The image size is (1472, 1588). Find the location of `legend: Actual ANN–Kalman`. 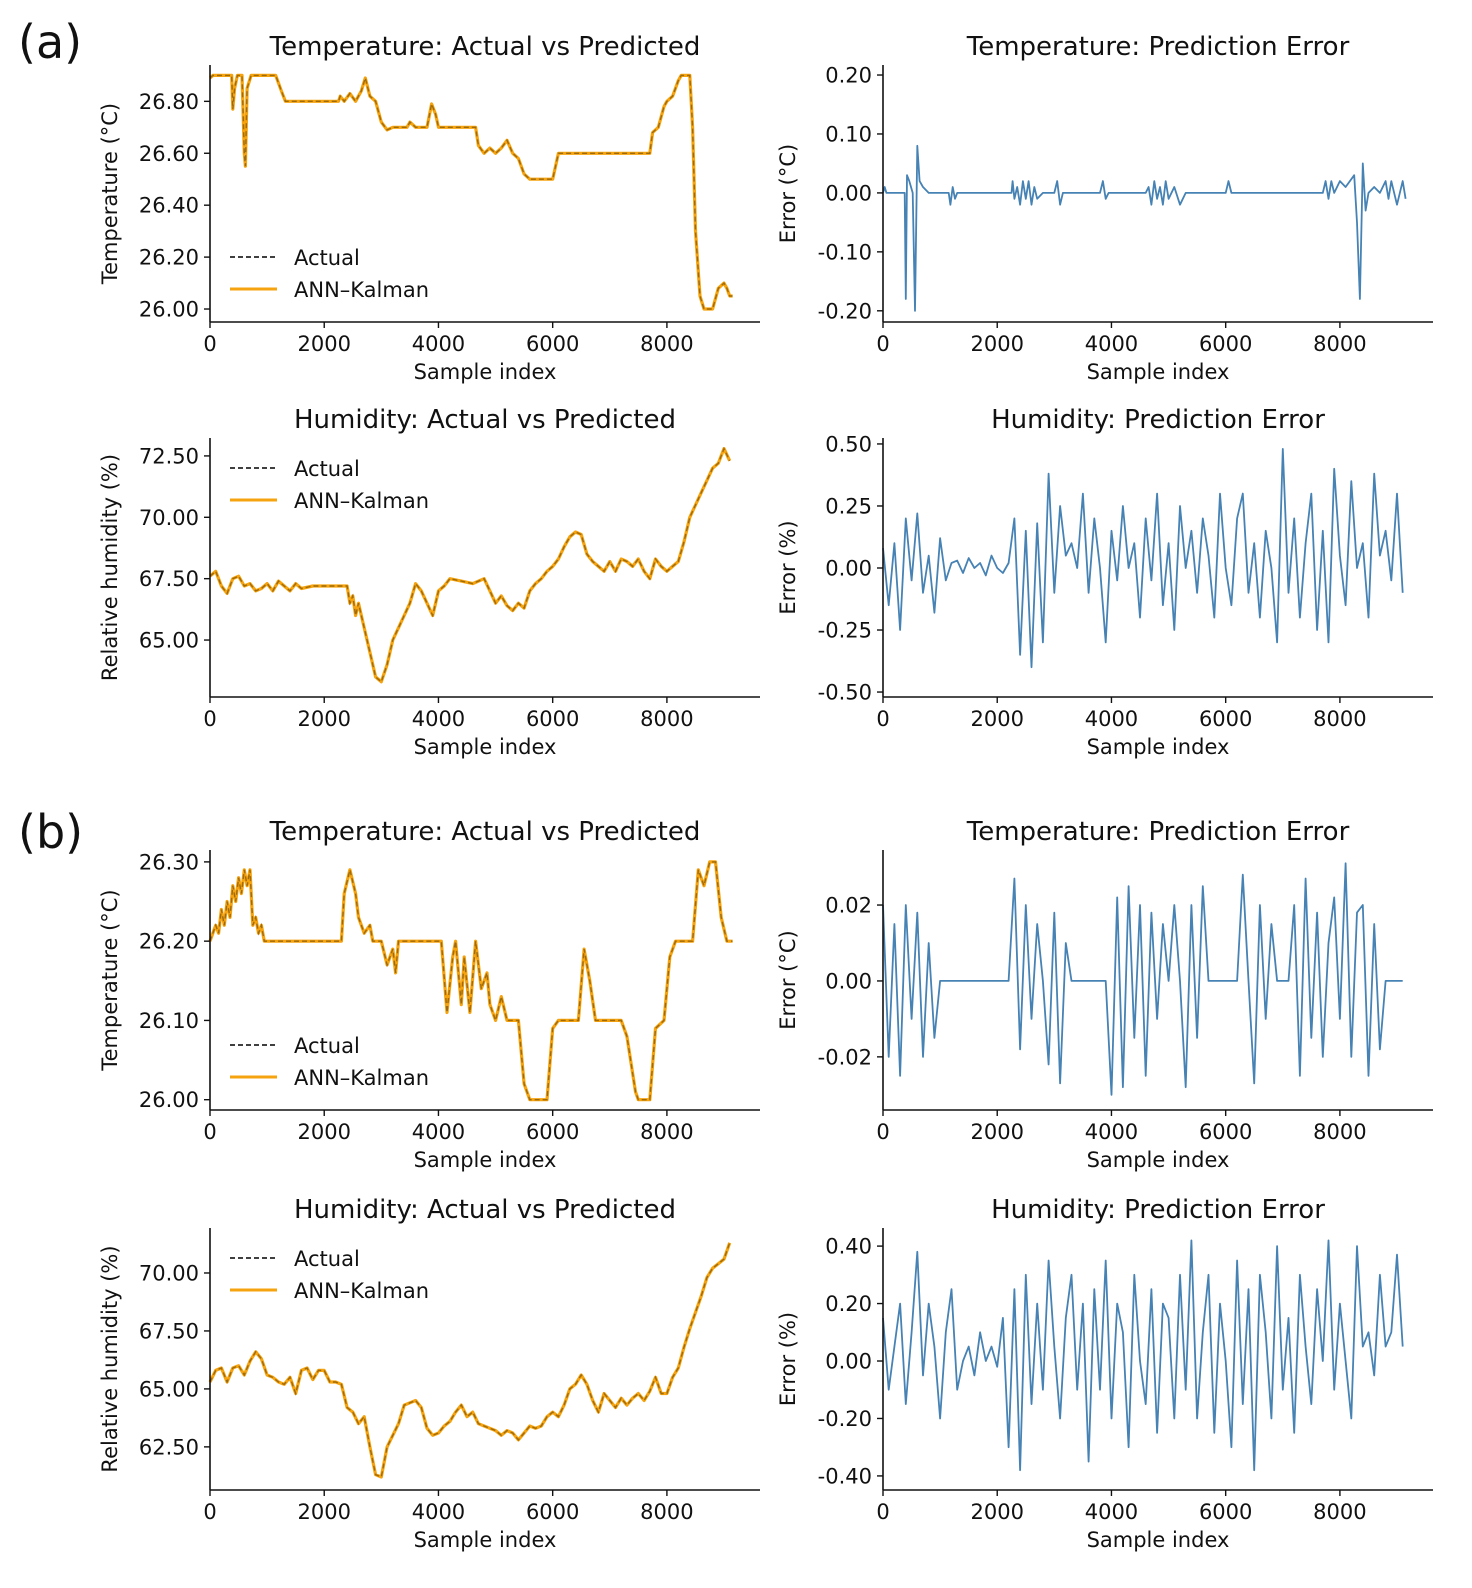

legend: Actual ANN–Kalman is located at coordinates (329, 1275).